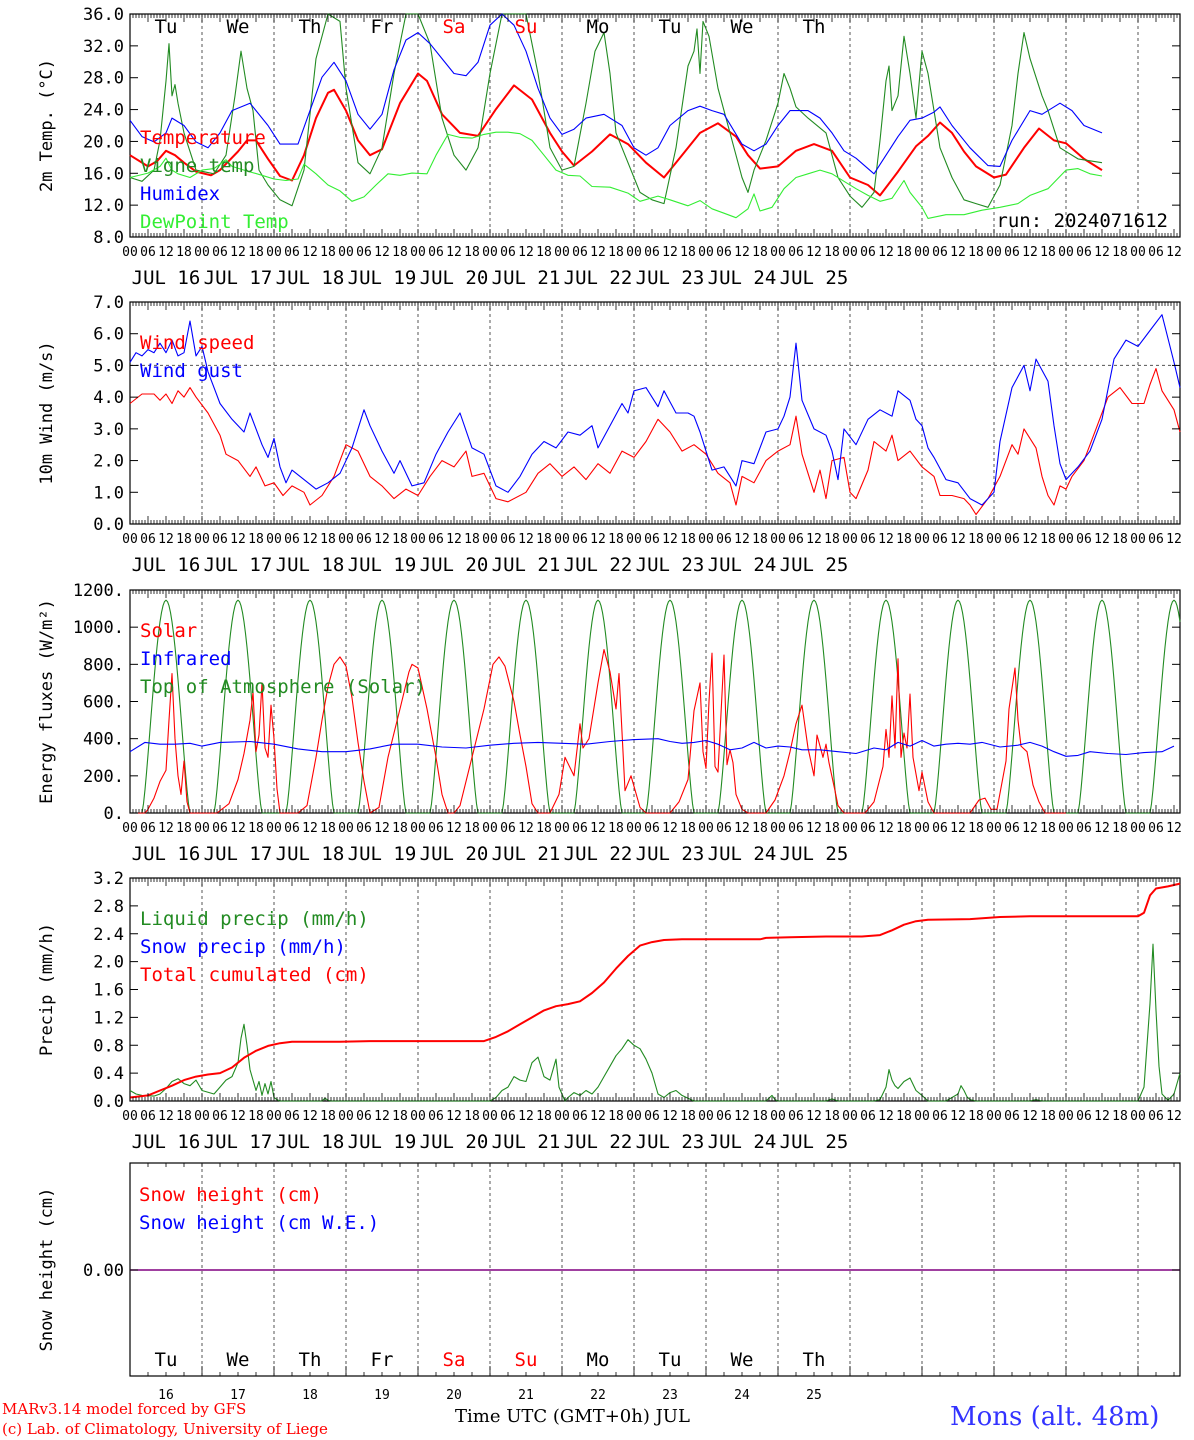 This screenshot has width=1194, height=1440. What do you see at coordinates (382, 278) in the screenshot?
I see `date-label: JUL 19` at bounding box center [382, 278].